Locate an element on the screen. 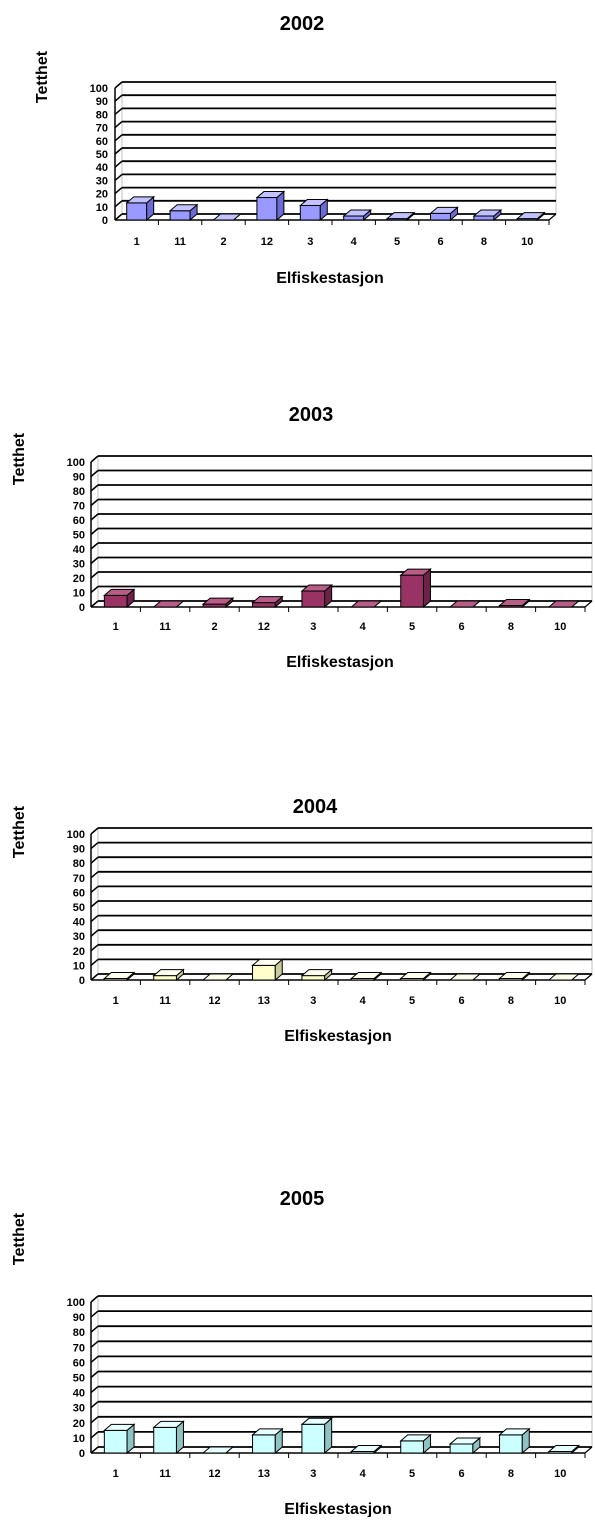 This screenshot has height=1522, width=595. x-tick-label: 11 is located at coordinates (165, 1474).